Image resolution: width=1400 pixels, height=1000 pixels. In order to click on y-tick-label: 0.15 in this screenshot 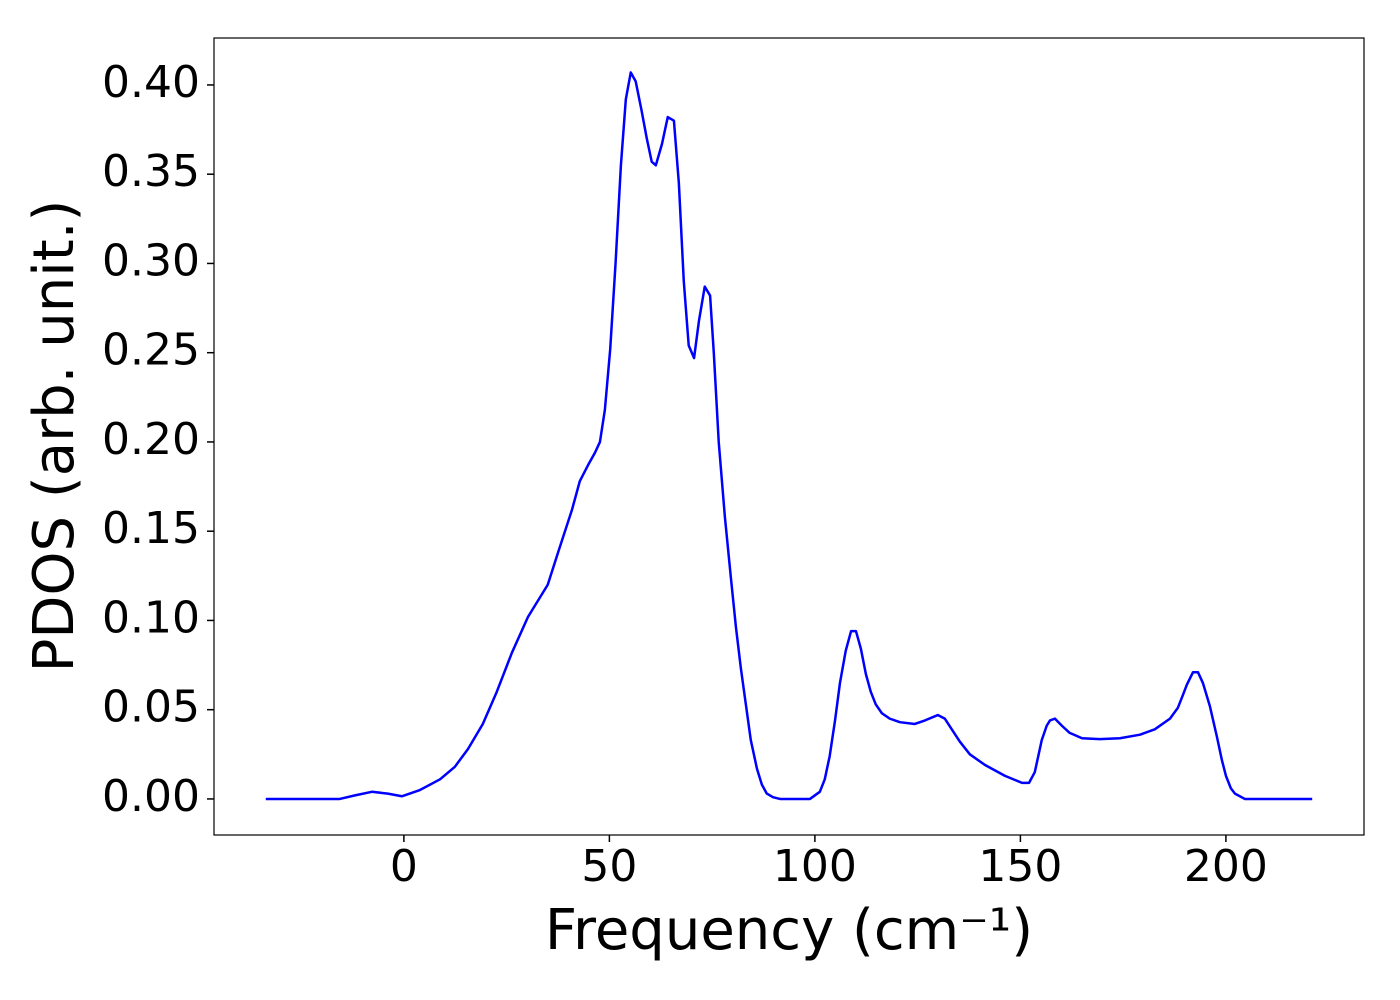, I will do `click(151, 528)`.